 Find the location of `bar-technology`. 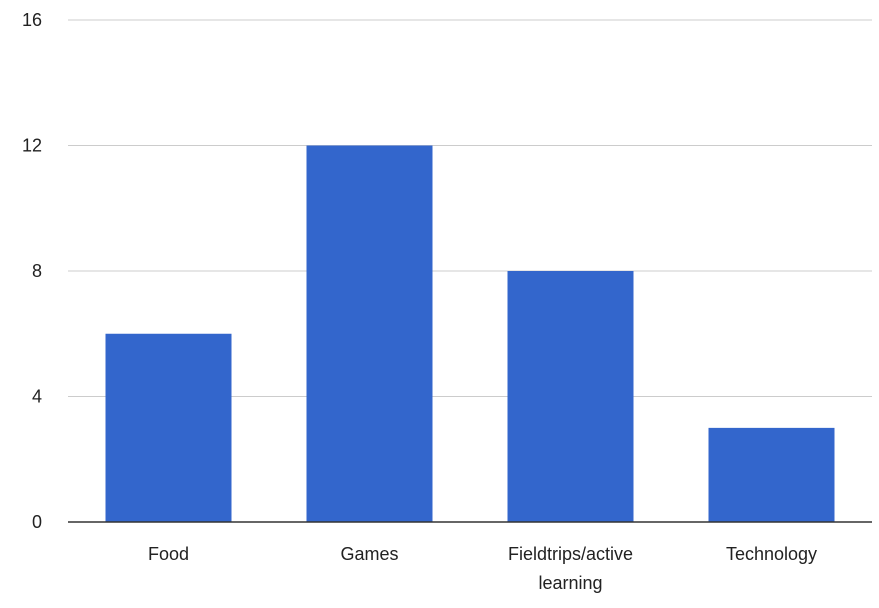

bar-technology is located at coordinates (771, 474).